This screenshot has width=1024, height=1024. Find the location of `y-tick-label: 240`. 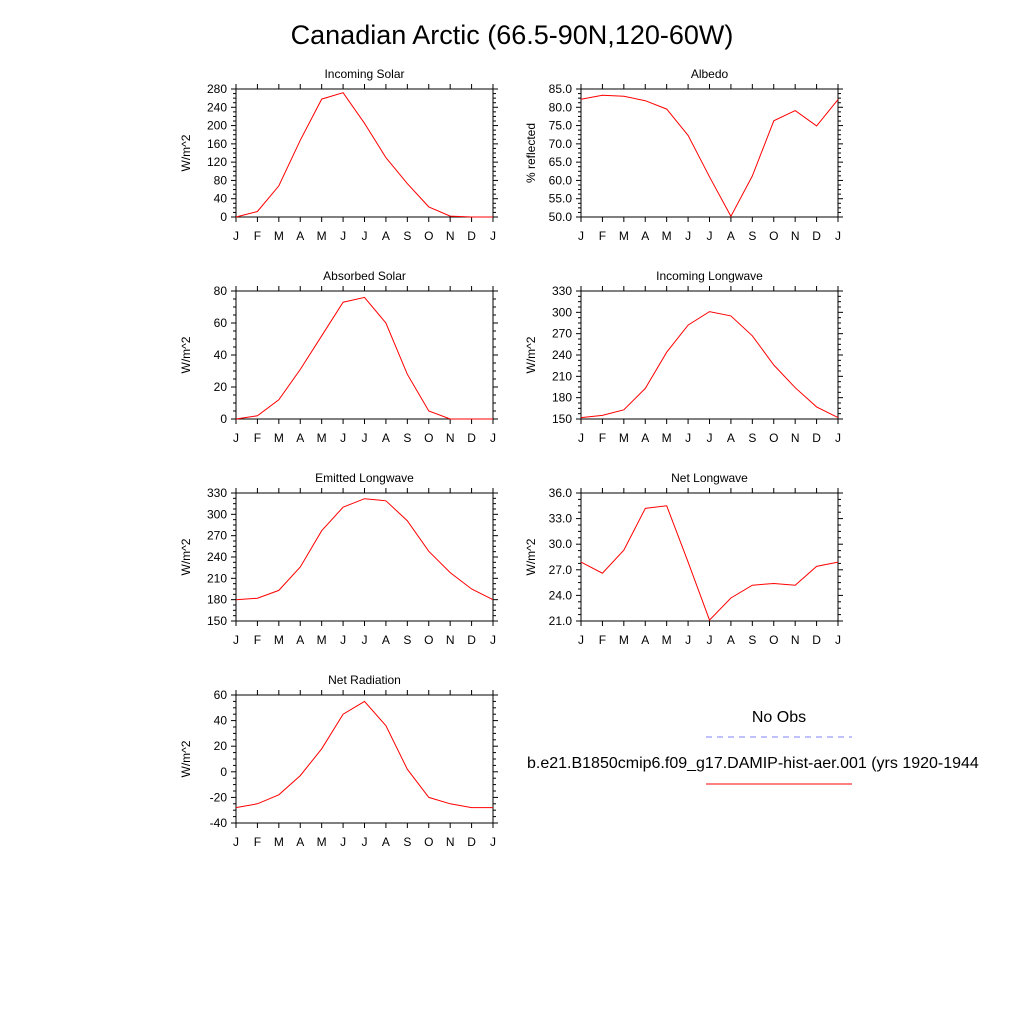

y-tick-label: 240 is located at coordinates (562, 355).